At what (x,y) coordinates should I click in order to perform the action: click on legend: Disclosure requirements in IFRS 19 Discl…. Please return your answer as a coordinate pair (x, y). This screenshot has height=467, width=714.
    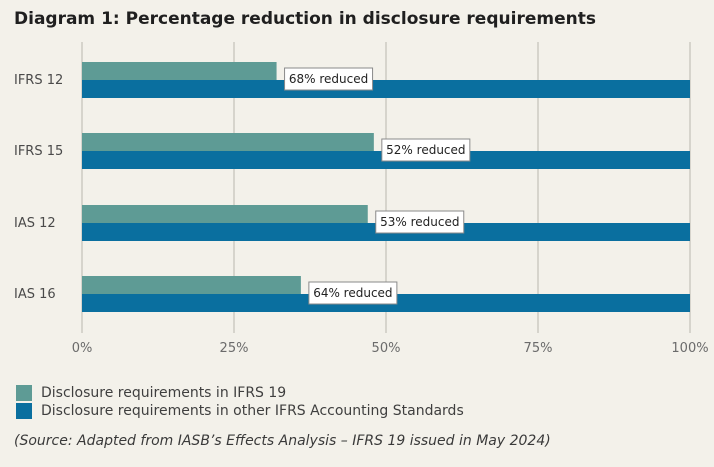
    Looking at the image, I should click on (240, 402).